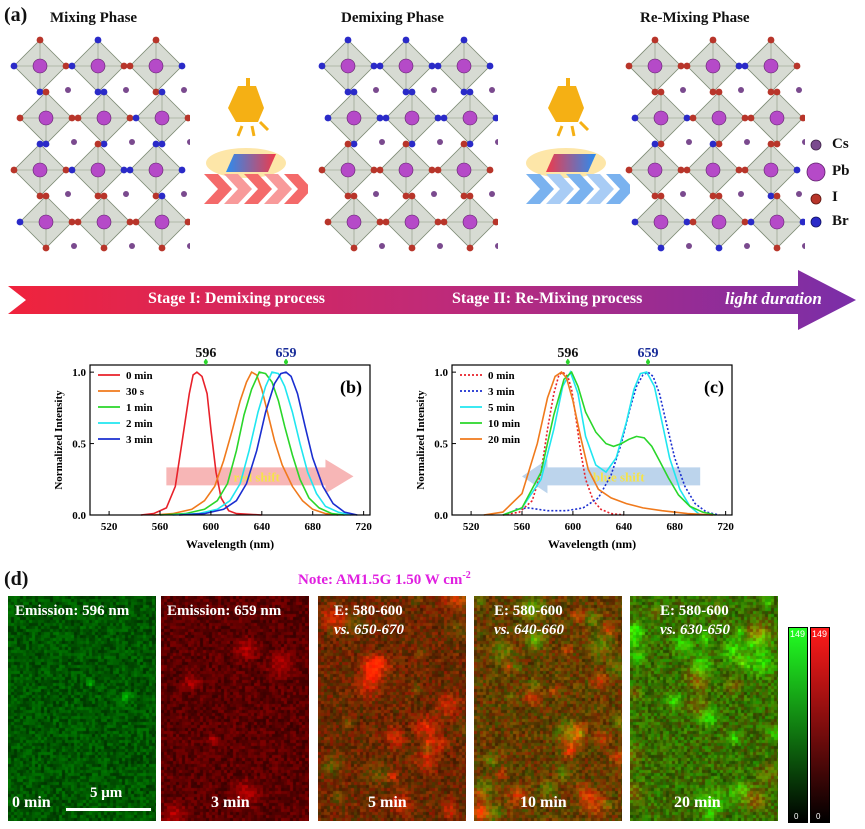 The width and height of the screenshot is (865, 829). Describe the element at coordinates (598, 443) in the screenshot. I see `series-line-20-min` at that location.